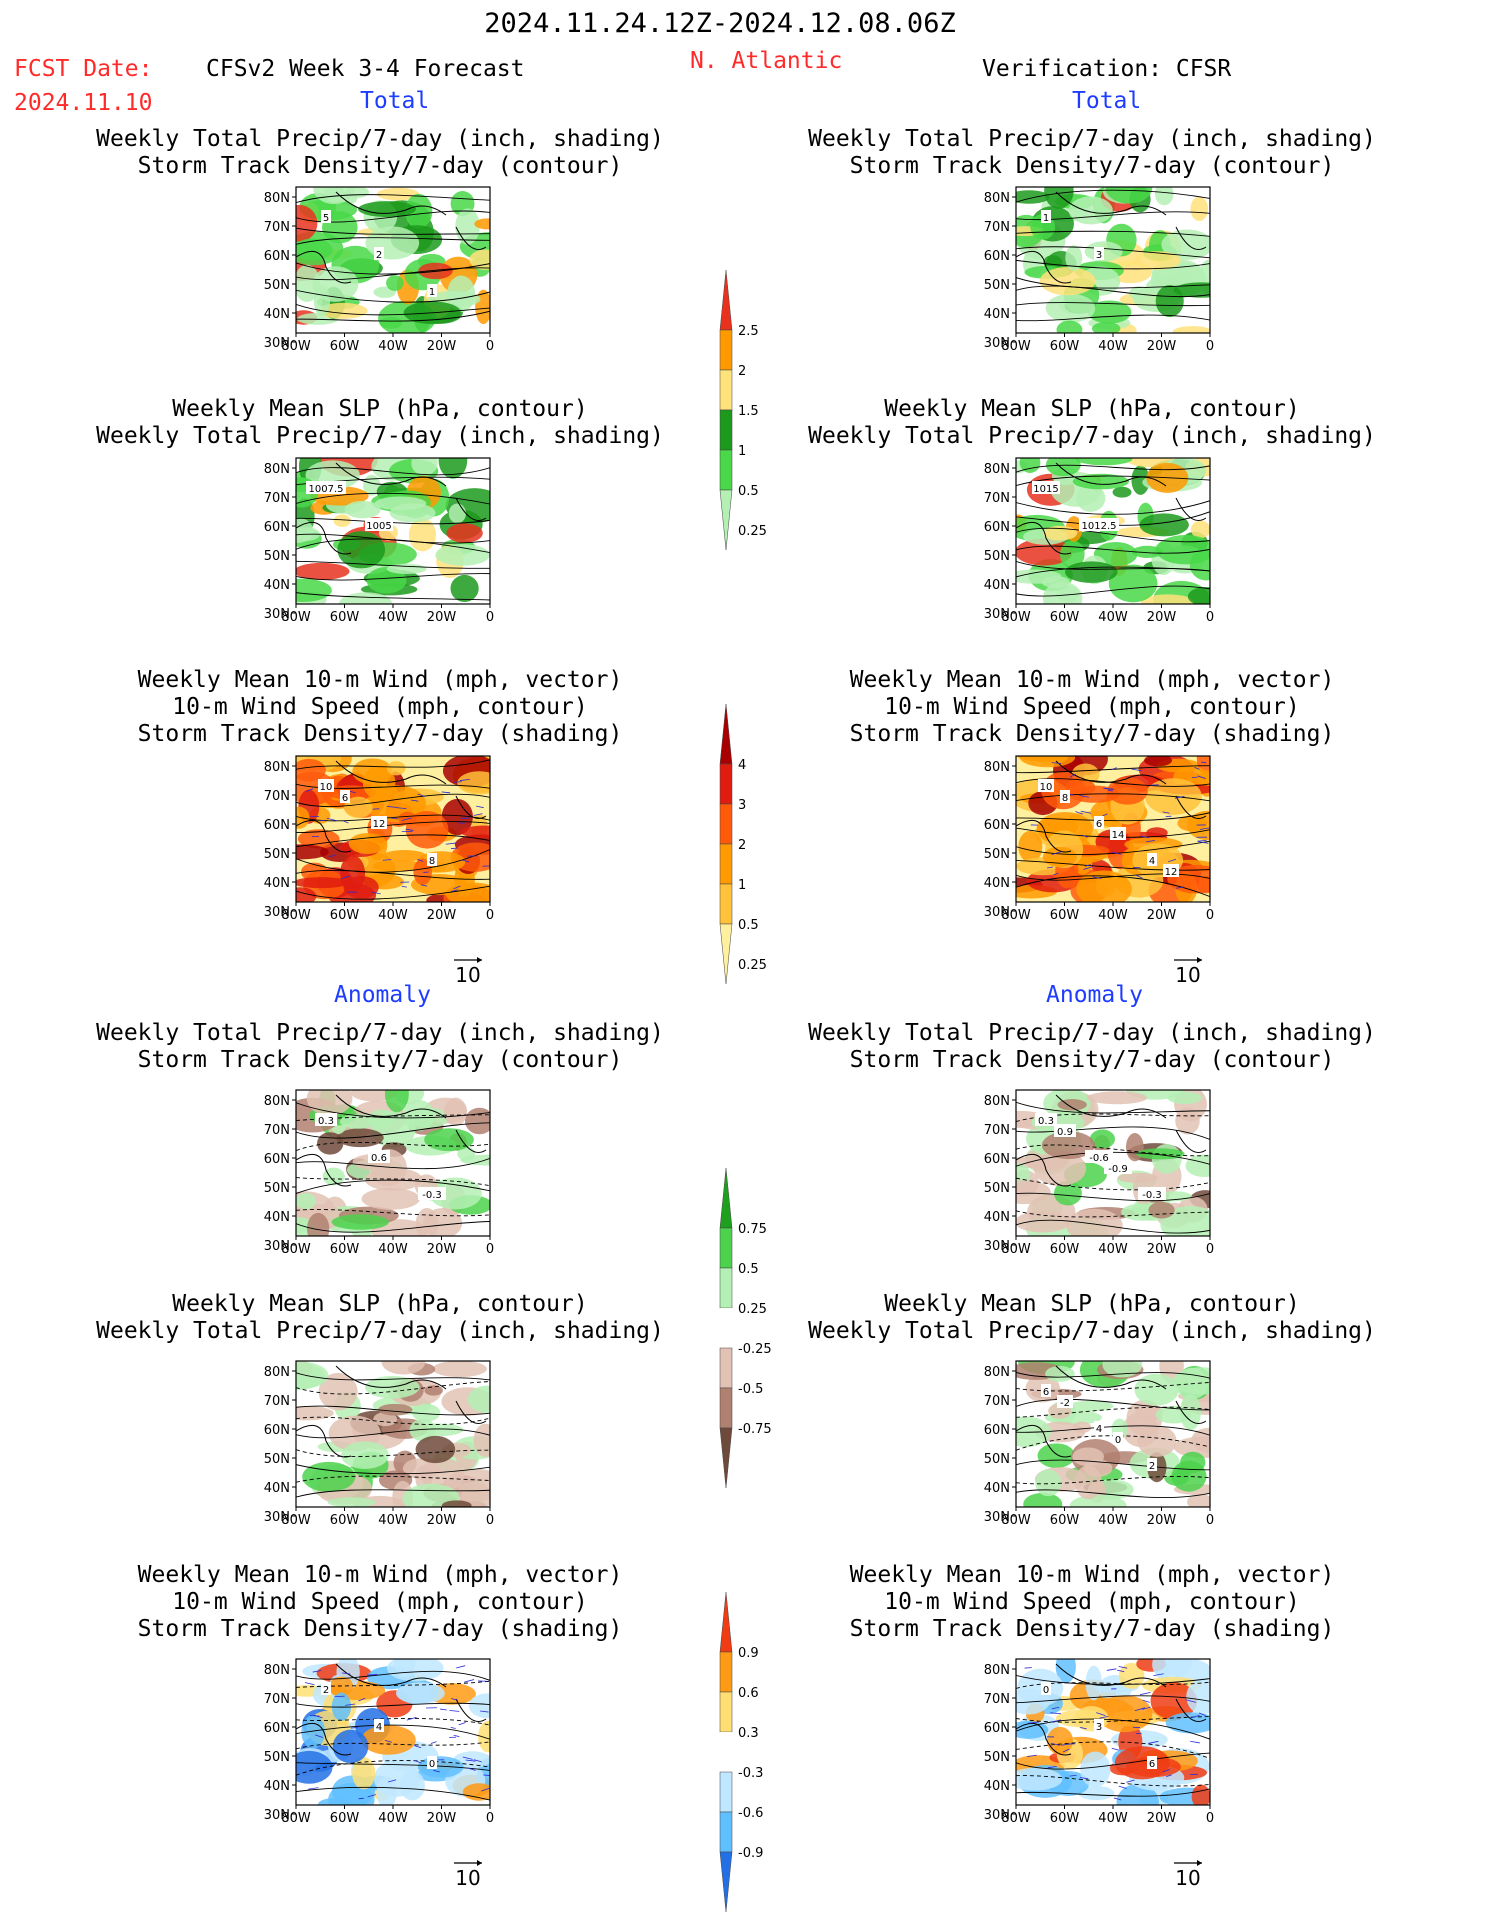 The width and height of the screenshot is (1487, 1925). I want to click on colorbar-label: 0.5, so click(748, 925).